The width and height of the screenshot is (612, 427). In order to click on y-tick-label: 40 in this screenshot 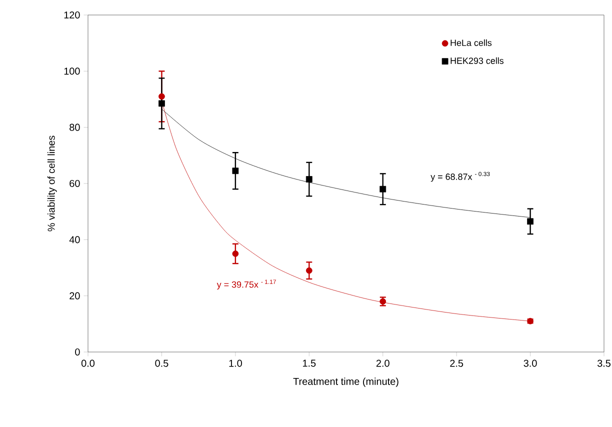, I will do `click(74, 240)`.